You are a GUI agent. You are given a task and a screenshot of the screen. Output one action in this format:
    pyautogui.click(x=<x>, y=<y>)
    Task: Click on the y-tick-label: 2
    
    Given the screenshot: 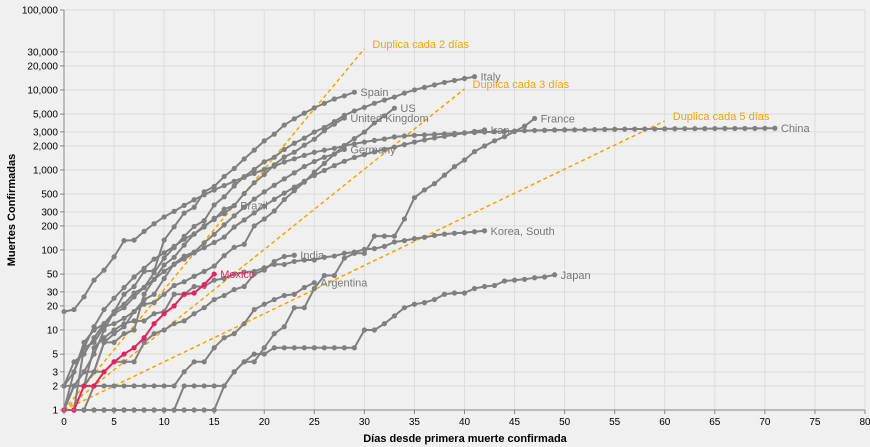 What is the action you would take?
    pyautogui.click(x=55, y=386)
    